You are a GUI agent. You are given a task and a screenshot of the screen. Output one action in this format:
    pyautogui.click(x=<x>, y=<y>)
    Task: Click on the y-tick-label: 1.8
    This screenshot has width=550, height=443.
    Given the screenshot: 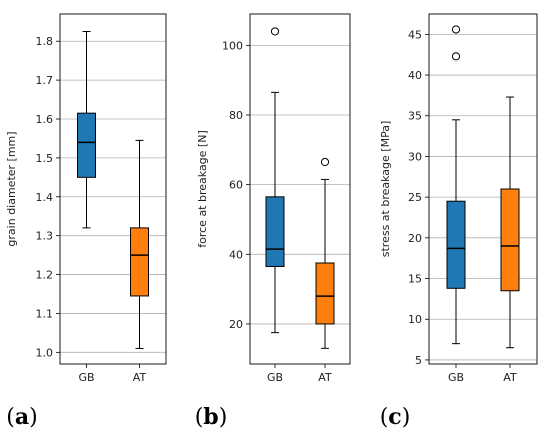 What is the action you would take?
    pyautogui.click(x=45, y=41)
    